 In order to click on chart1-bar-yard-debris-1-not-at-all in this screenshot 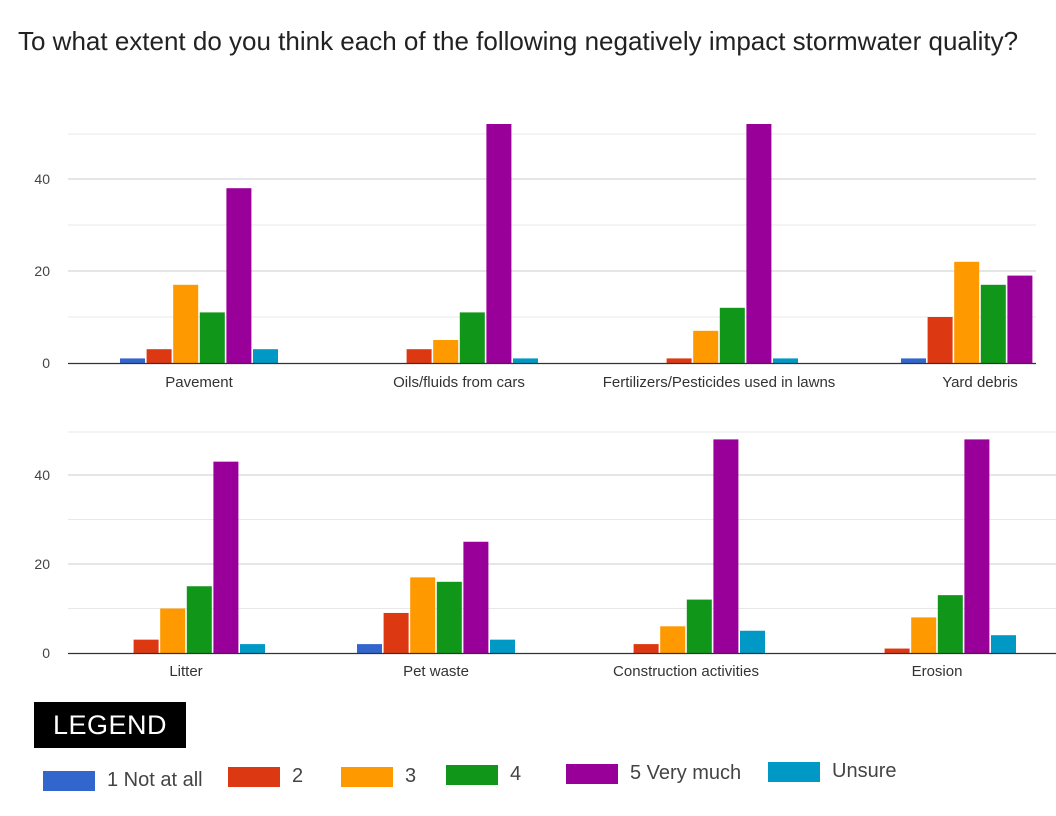, I will do `click(913, 360)`.